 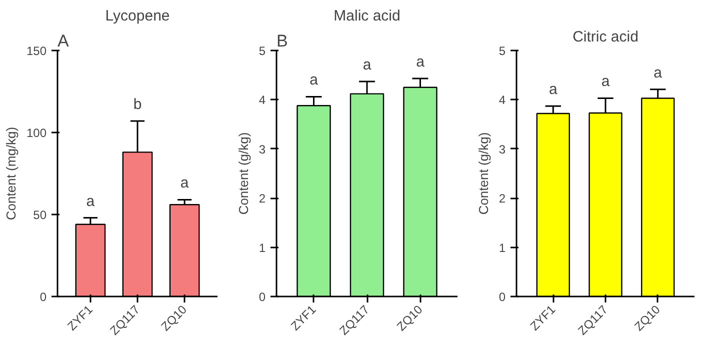 What do you see at coordinates (605, 37) in the screenshot?
I see `chart-title: Citric acid` at bounding box center [605, 37].